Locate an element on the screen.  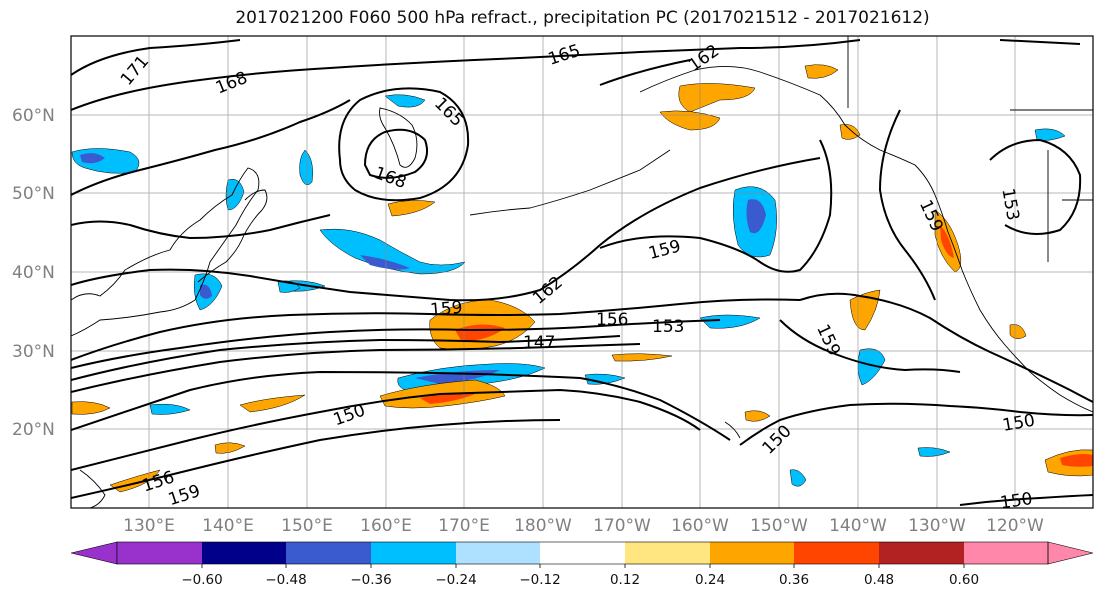
lat-label: 20°N is located at coordinates (33, 430).